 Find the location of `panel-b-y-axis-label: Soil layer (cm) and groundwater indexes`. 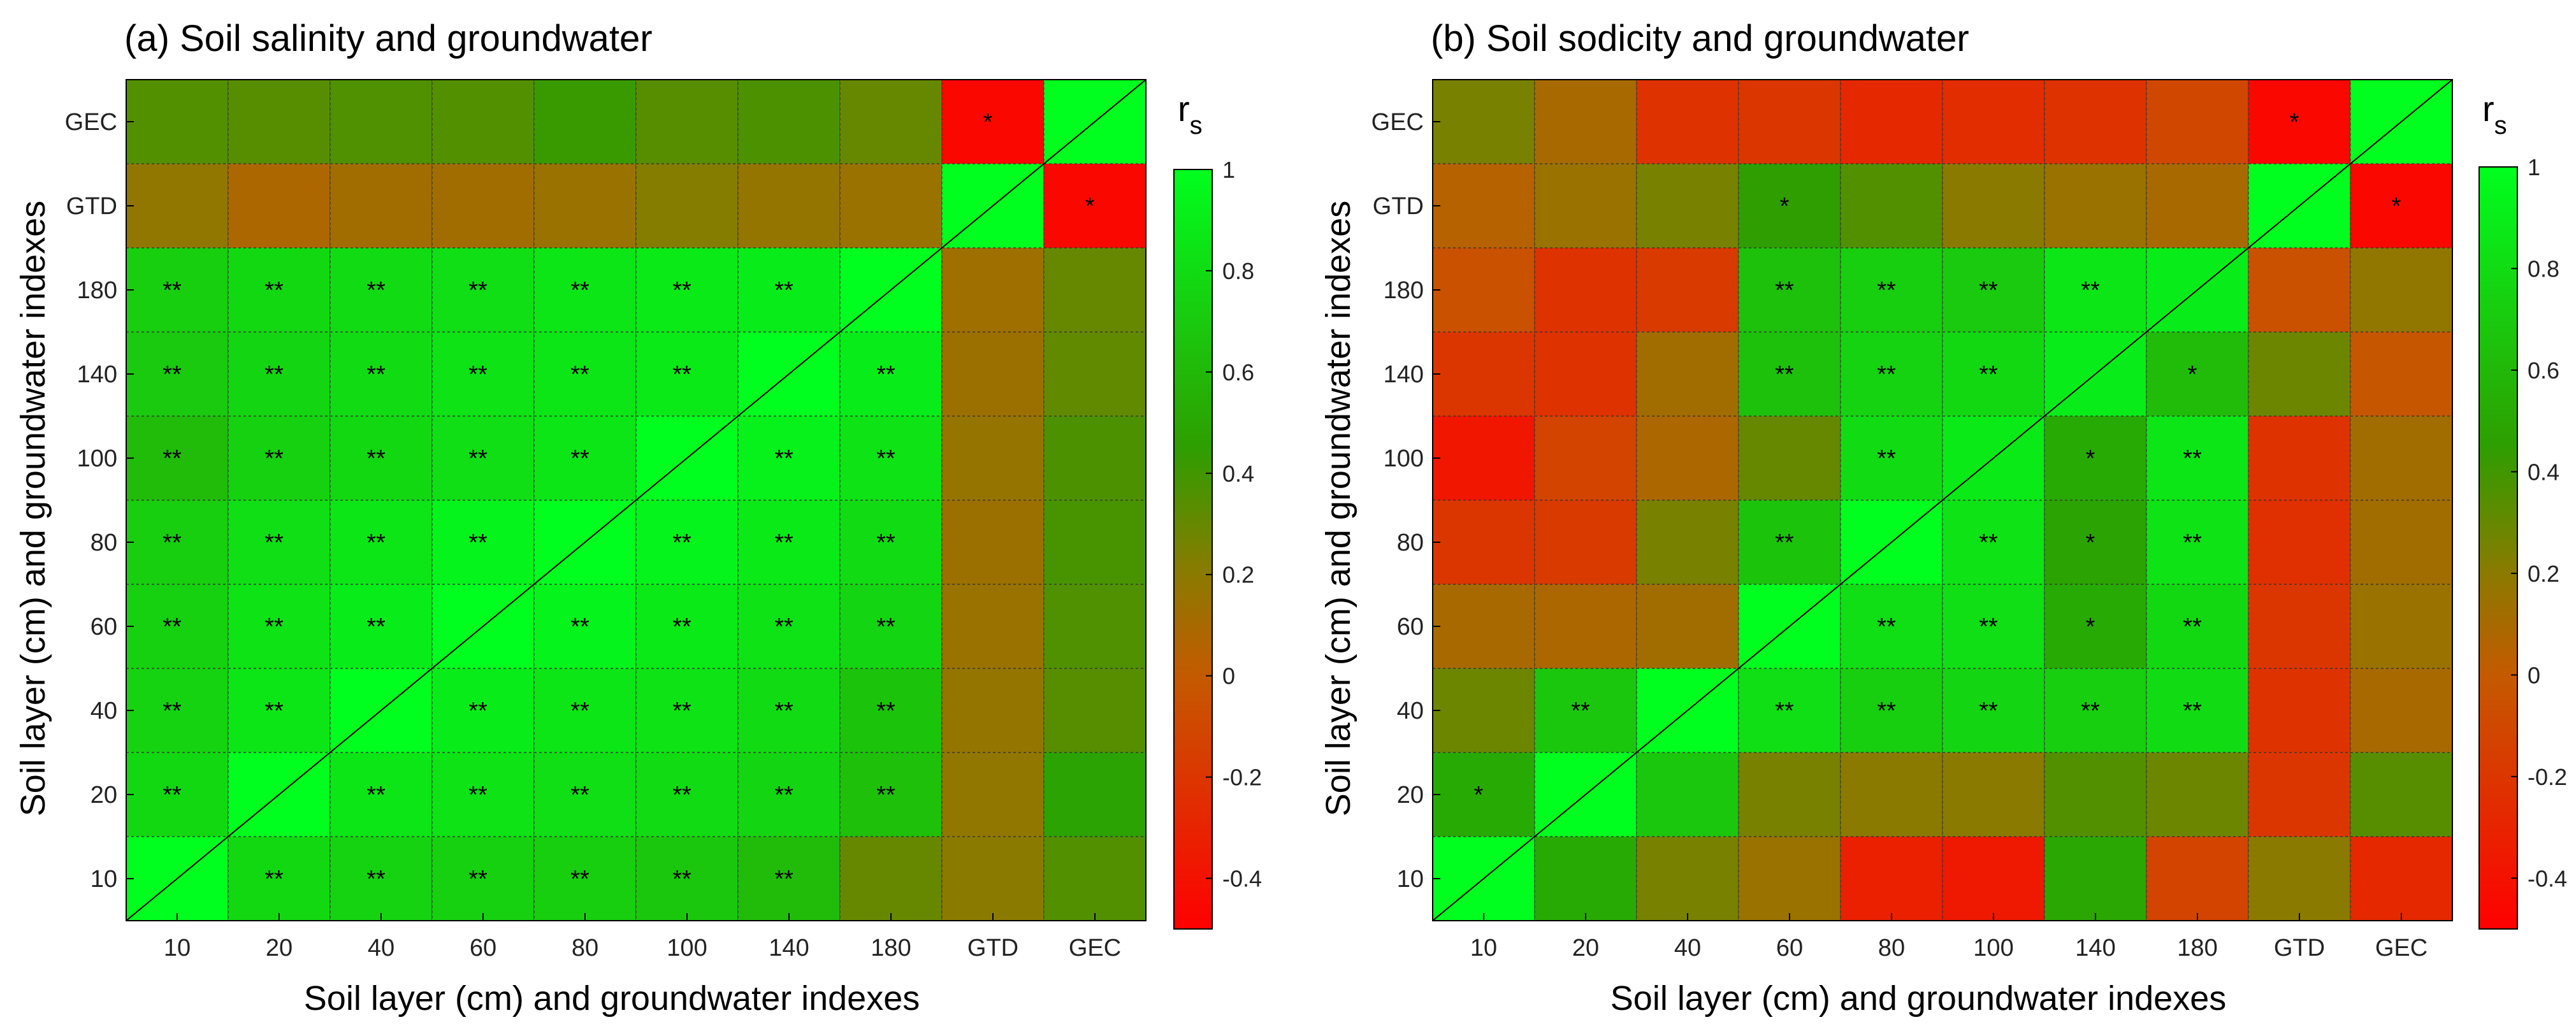

panel-b-y-axis-label: Soil layer (cm) and groundwater indexes is located at coordinates (1338, 508).